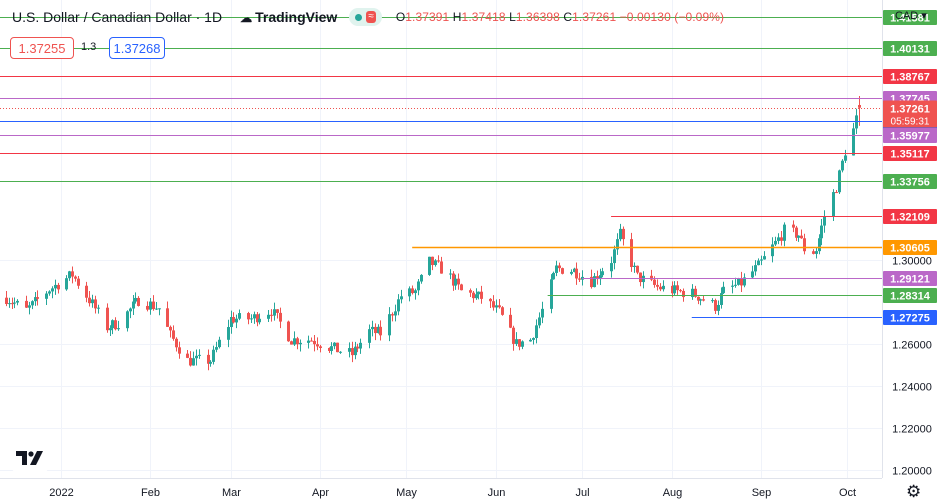 This screenshot has height=504, width=941. Describe the element at coordinates (910, 297) in the screenshot. I see `level-price-label: 1.28314` at that location.